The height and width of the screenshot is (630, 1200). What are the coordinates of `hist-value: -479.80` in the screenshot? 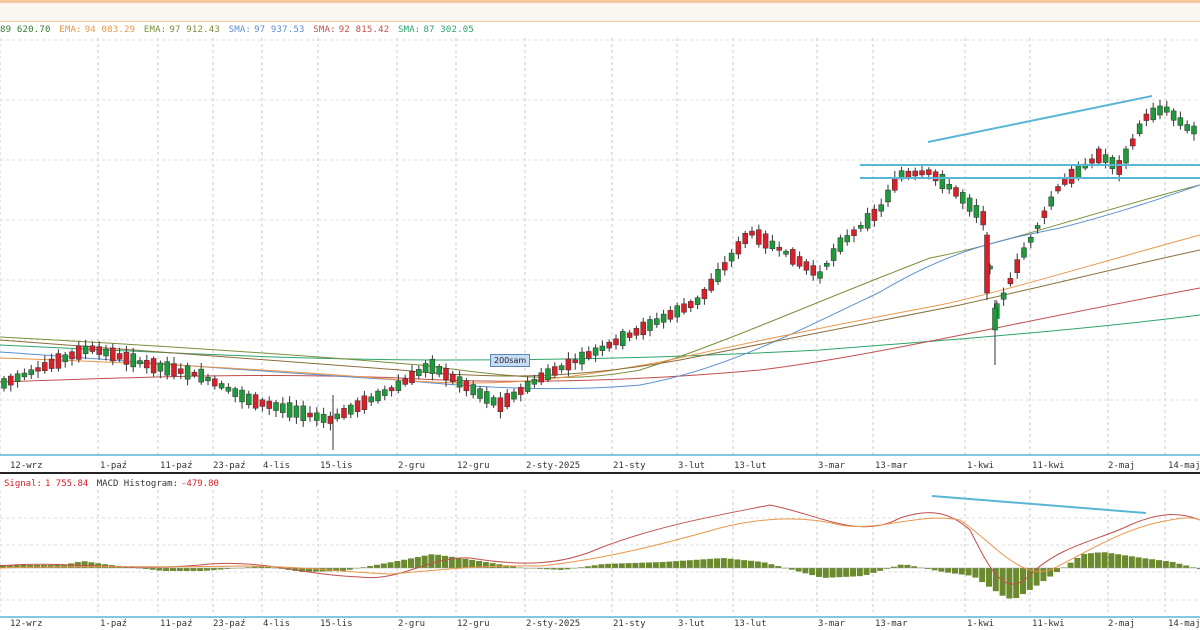 It's located at (200, 484).